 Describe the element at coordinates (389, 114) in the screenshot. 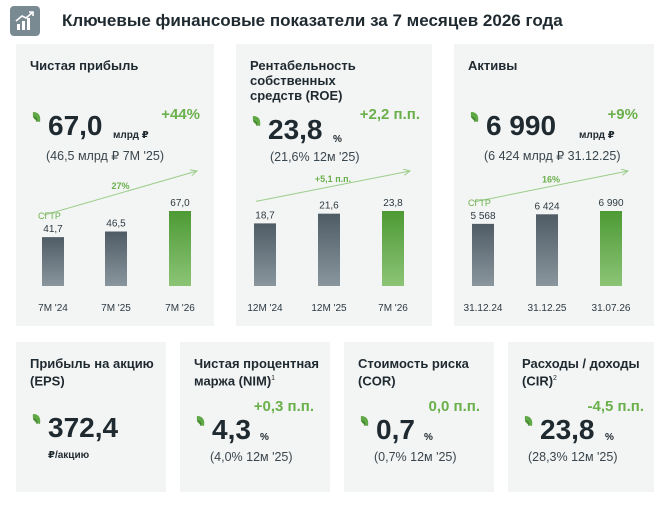

I see `metric-change: +2,2 п.п.` at that location.